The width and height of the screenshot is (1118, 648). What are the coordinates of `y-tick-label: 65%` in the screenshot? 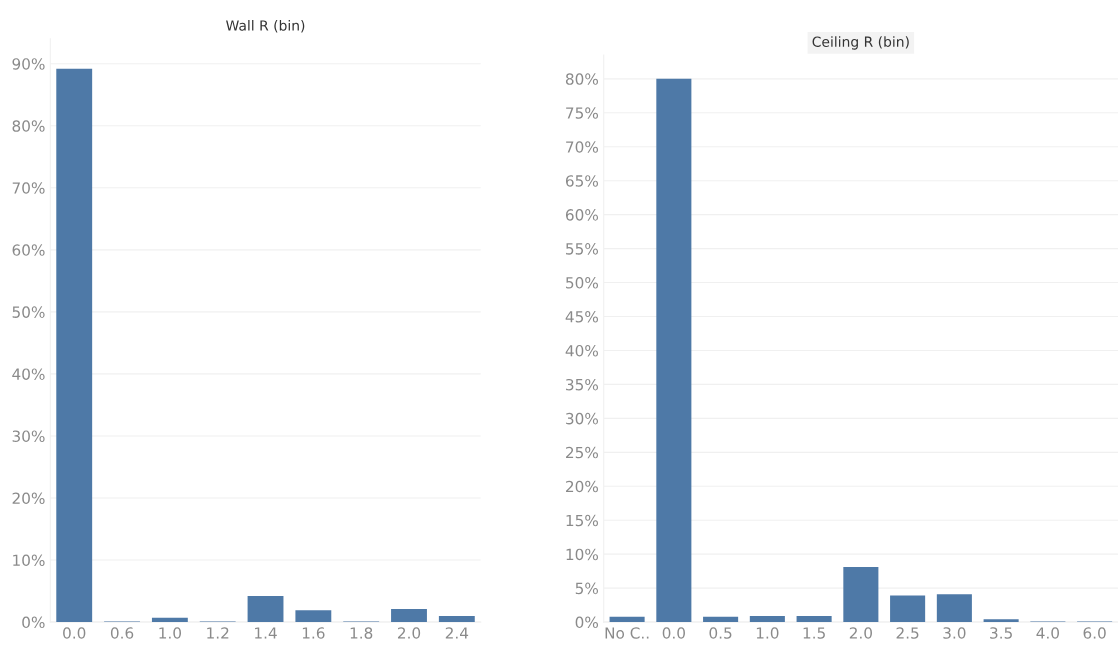 It's located at (582, 181).